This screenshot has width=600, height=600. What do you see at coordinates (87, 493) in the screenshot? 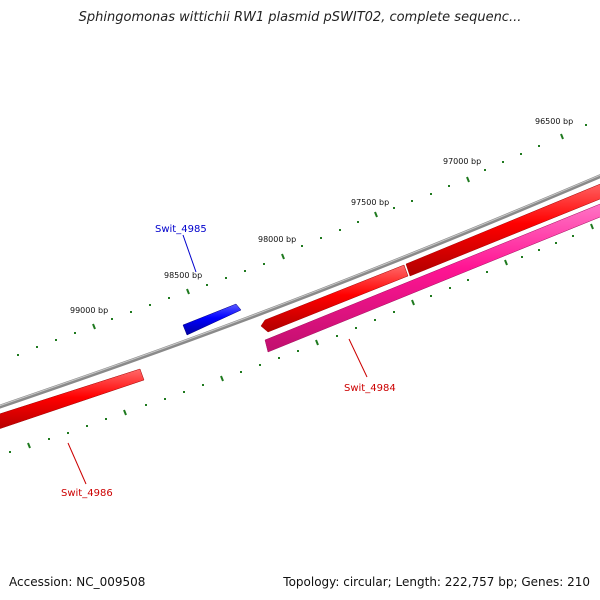
I see `gene-label-swit-4986: Swit_4986` at bounding box center [87, 493].